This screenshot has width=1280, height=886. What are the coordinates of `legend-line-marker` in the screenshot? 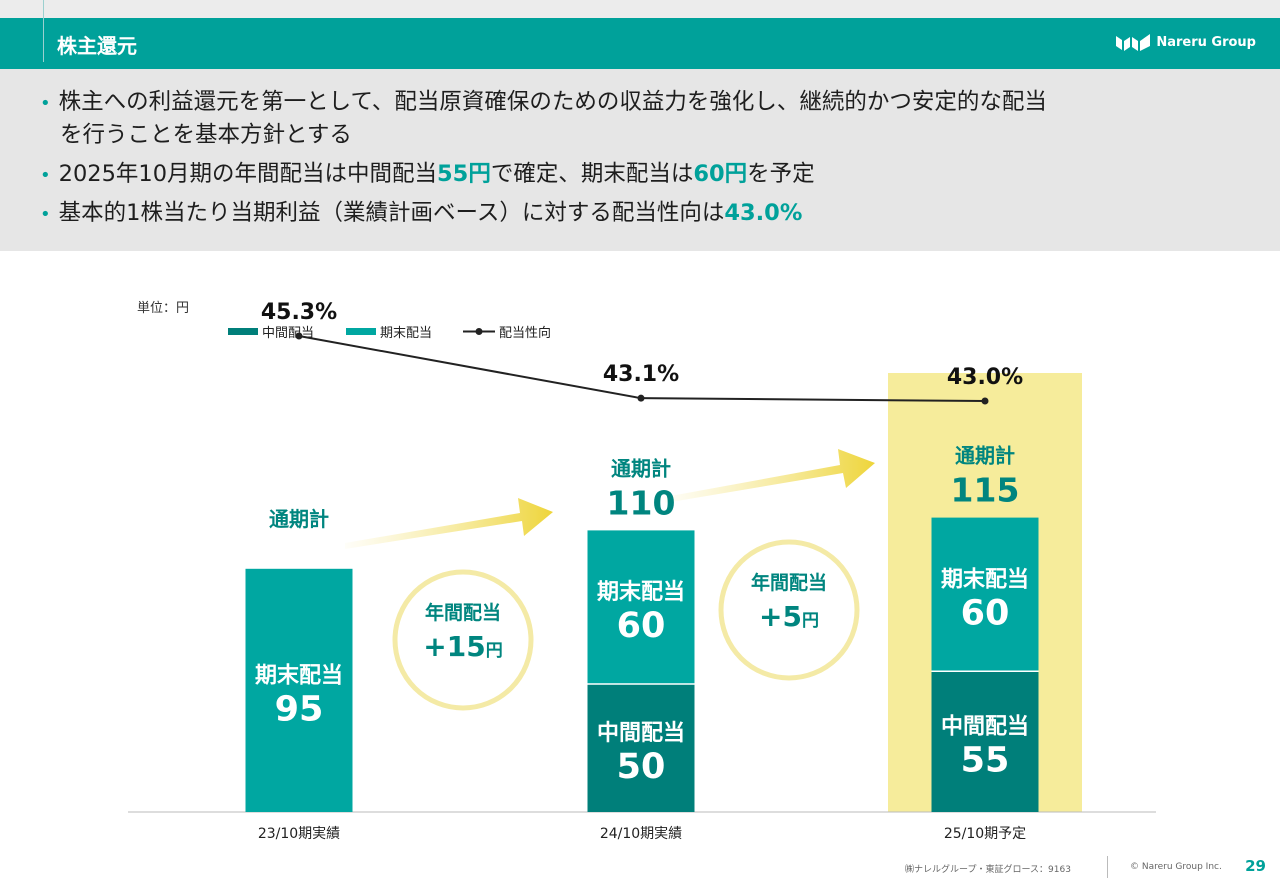 It's located at (479, 331).